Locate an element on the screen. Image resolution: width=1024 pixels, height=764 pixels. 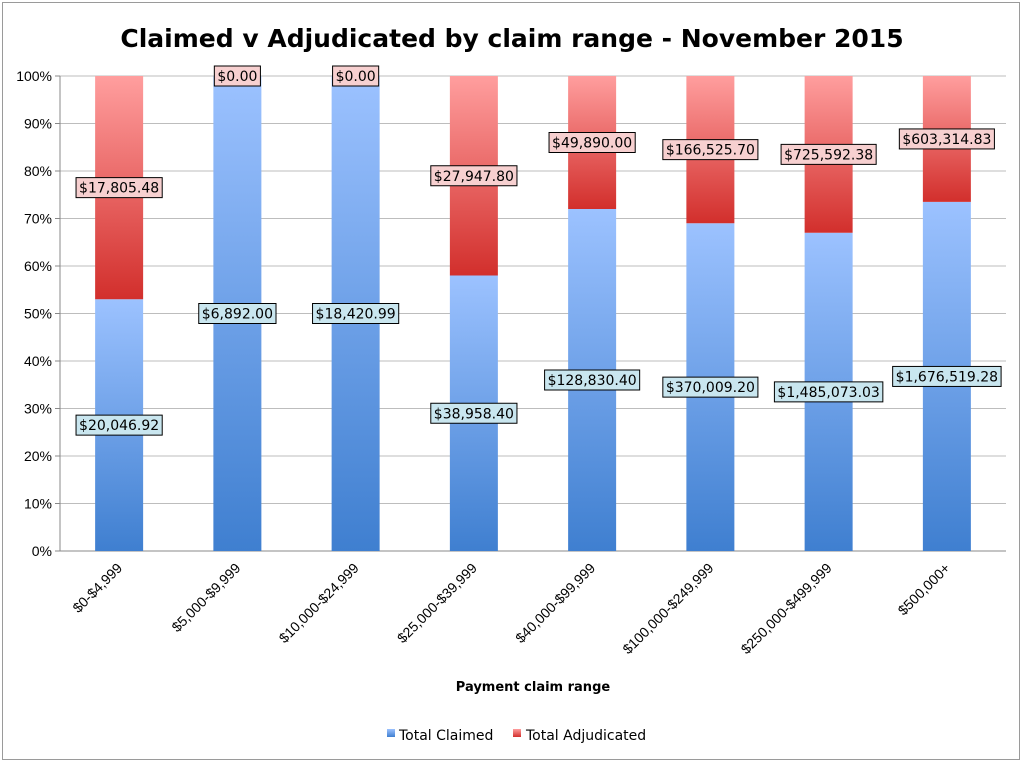
data-label-total-claimed-group: $1,676,519.28 is located at coordinates (947, 376).